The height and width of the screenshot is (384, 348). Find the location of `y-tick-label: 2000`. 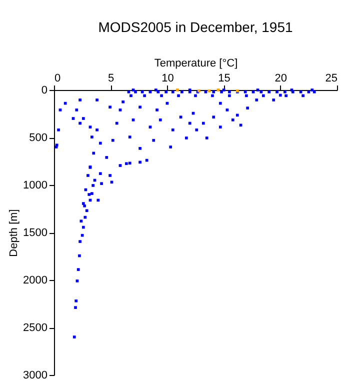

y-tick-label: 2000 is located at coordinates (35, 280).